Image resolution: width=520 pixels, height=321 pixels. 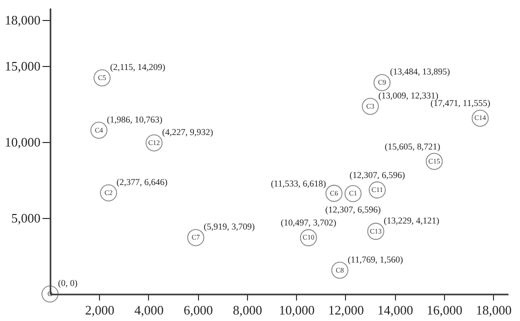 What do you see at coordinates (308, 223) in the screenshot?
I see `data-label: (10,497, 3,702)` at bounding box center [308, 223].